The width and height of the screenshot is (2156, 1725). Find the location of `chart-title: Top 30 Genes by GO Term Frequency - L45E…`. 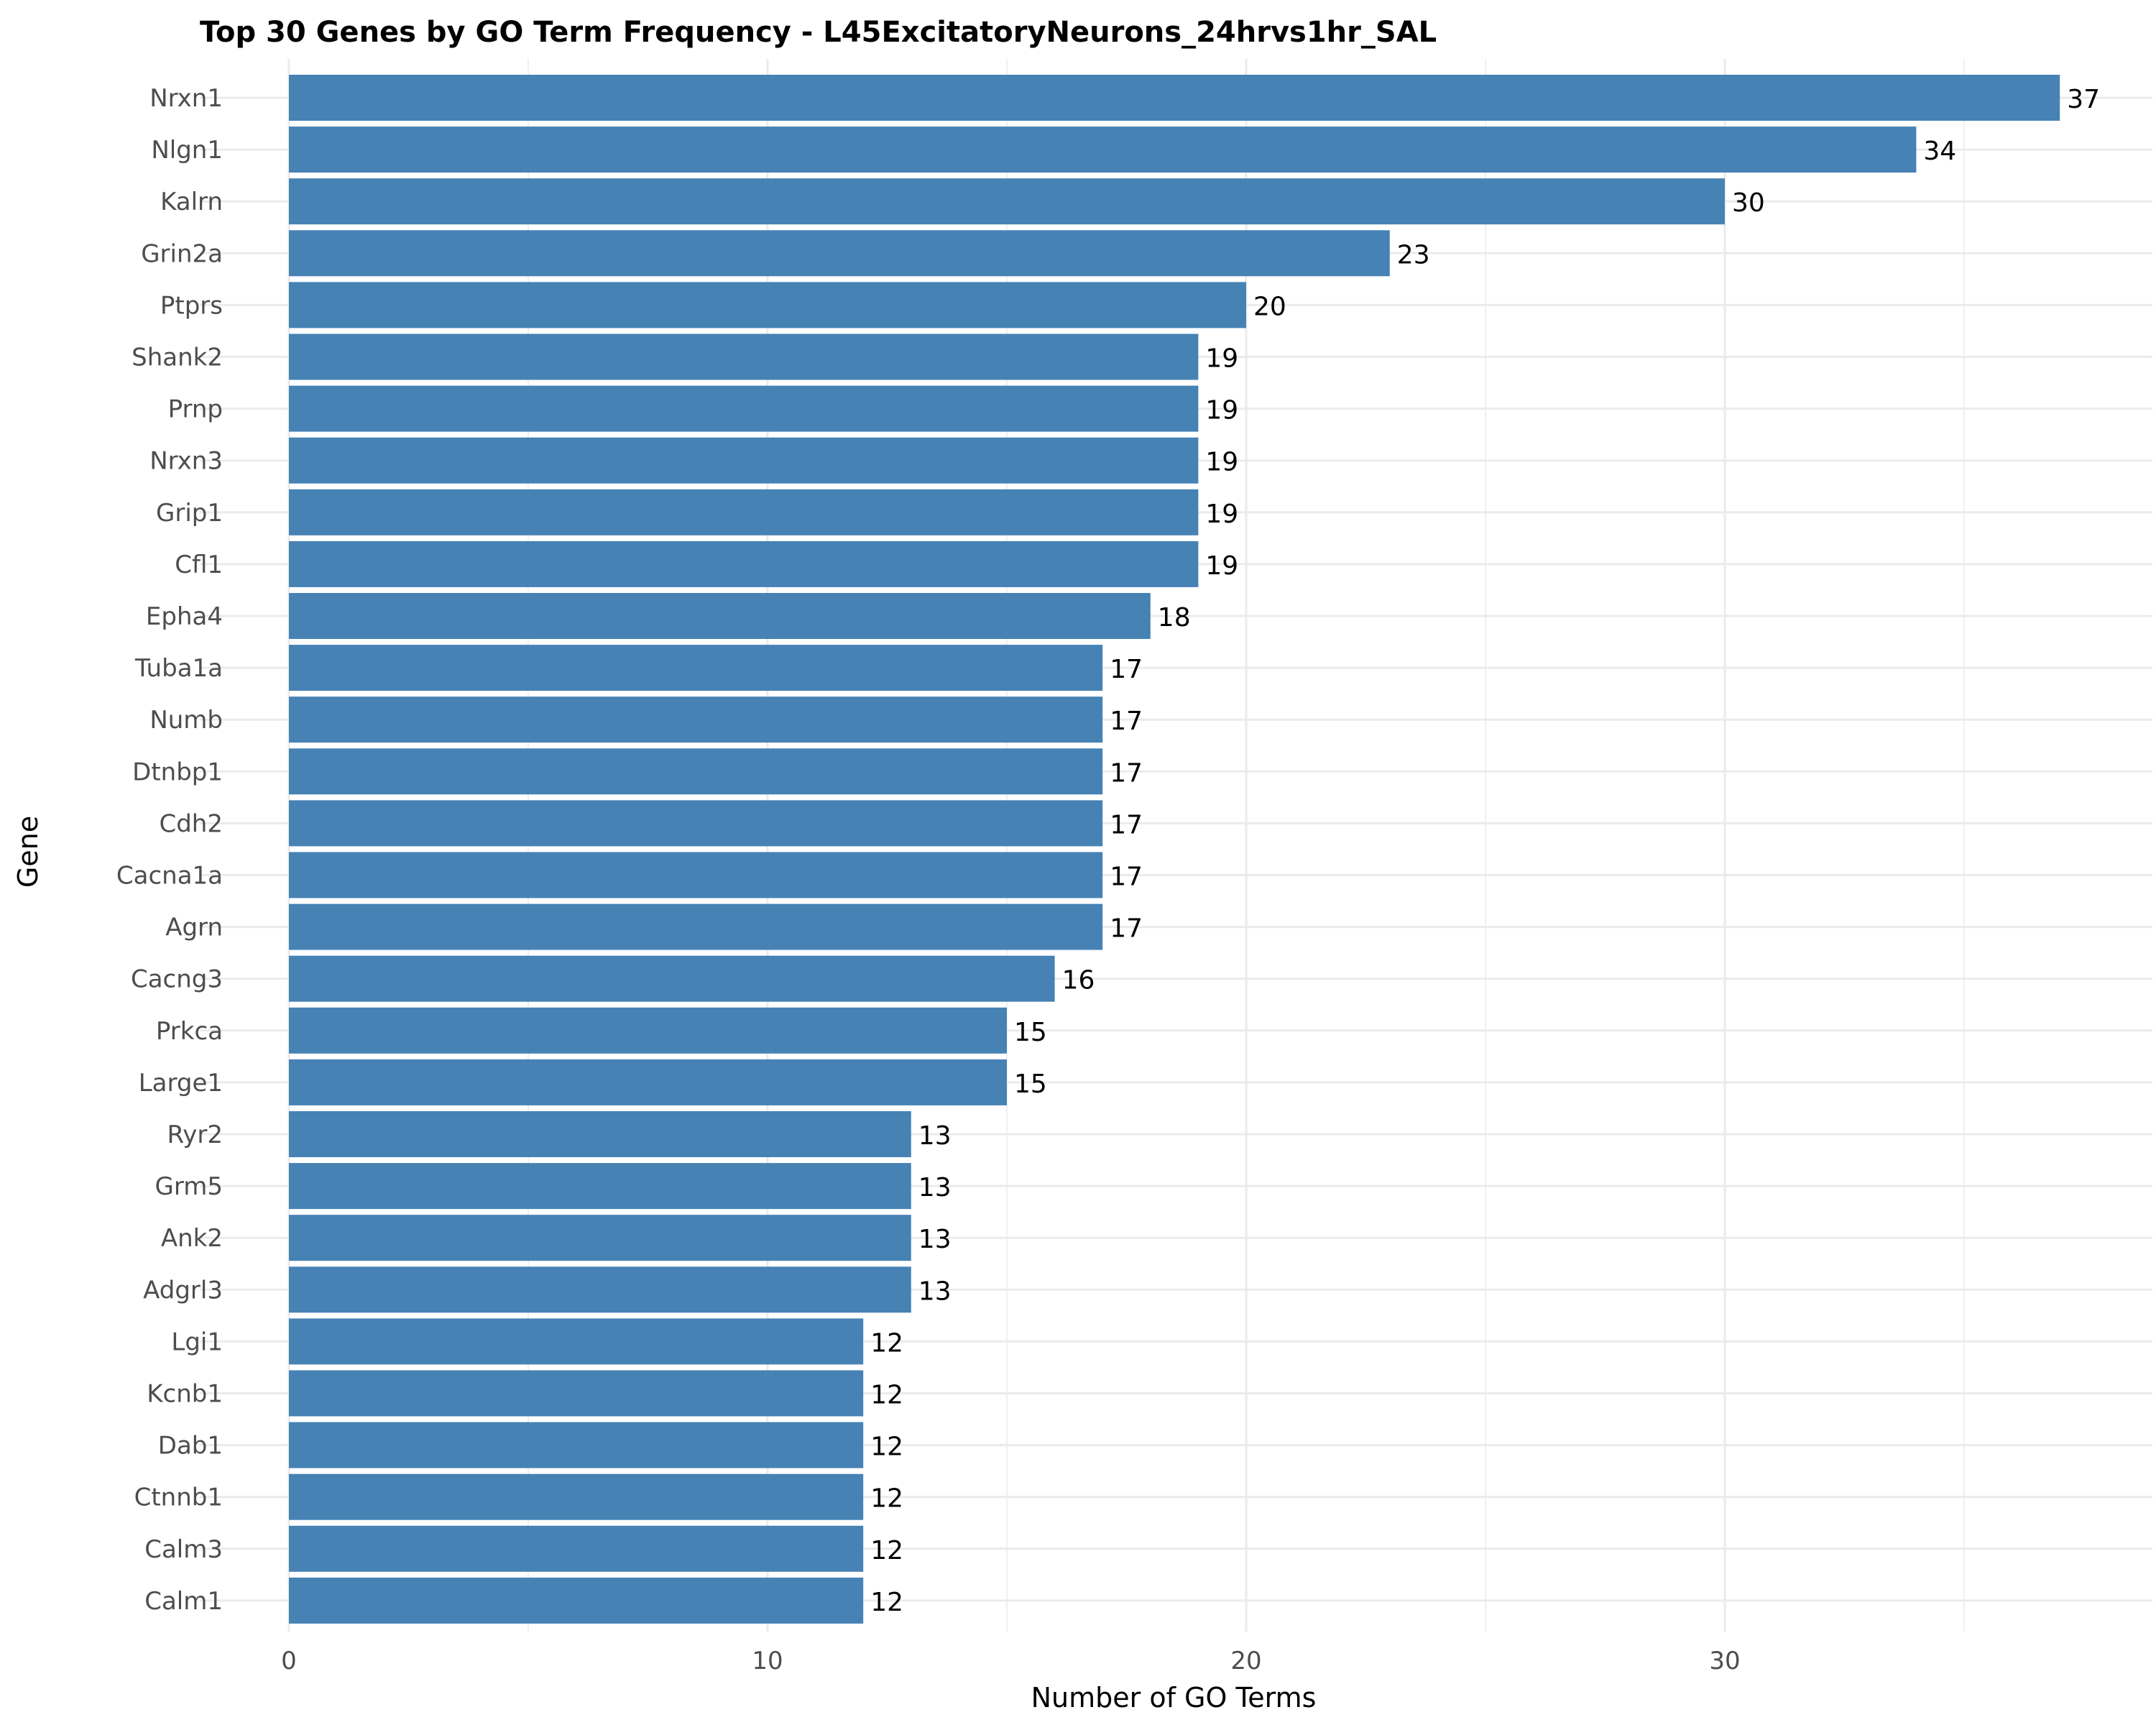

chart-title: Top 30 Genes by GO Term Frequency - L45E… is located at coordinates (818, 32).